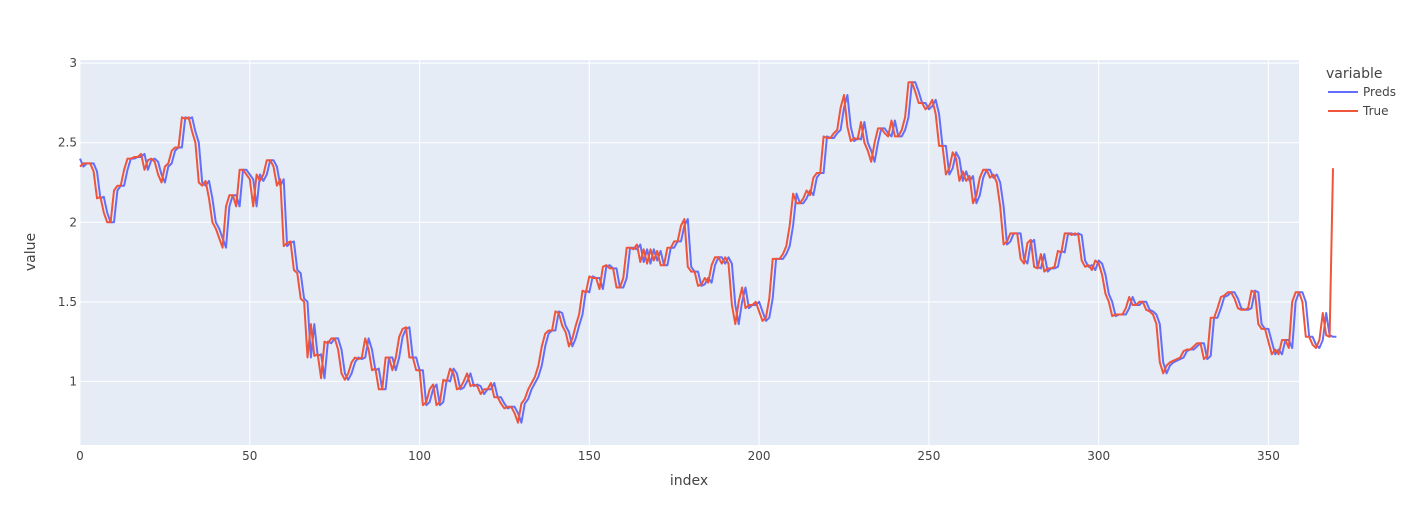 This screenshot has width=1414, height=525. Describe the element at coordinates (73, 381) in the screenshot. I see `y-tick-label: 1` at that location.